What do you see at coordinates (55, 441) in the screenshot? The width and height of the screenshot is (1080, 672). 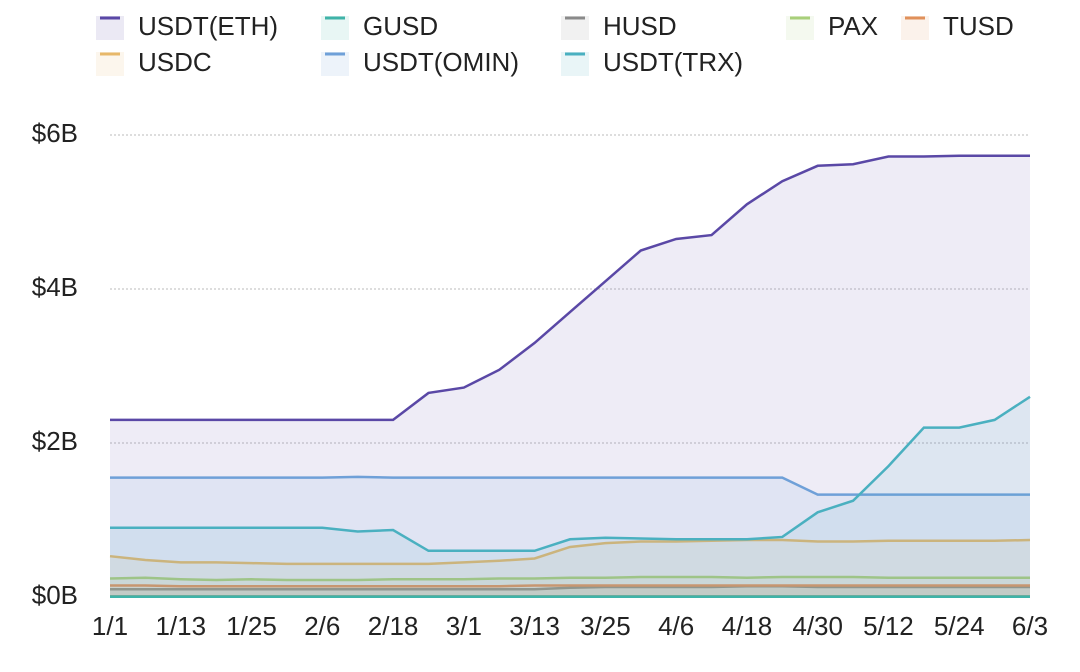 I see `y-tick-label: $2B` at bounding box center [55, 441].